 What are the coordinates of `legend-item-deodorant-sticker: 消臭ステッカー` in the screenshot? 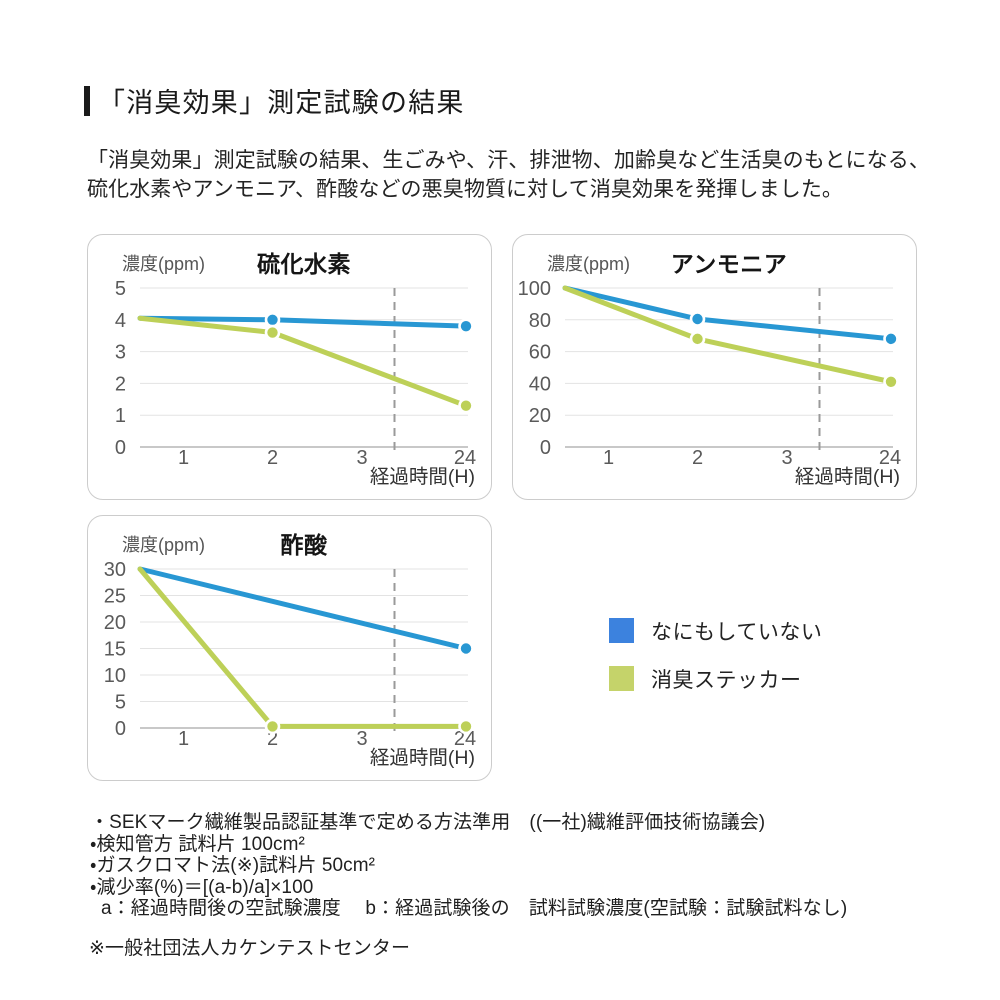 It's located at (715, 679).